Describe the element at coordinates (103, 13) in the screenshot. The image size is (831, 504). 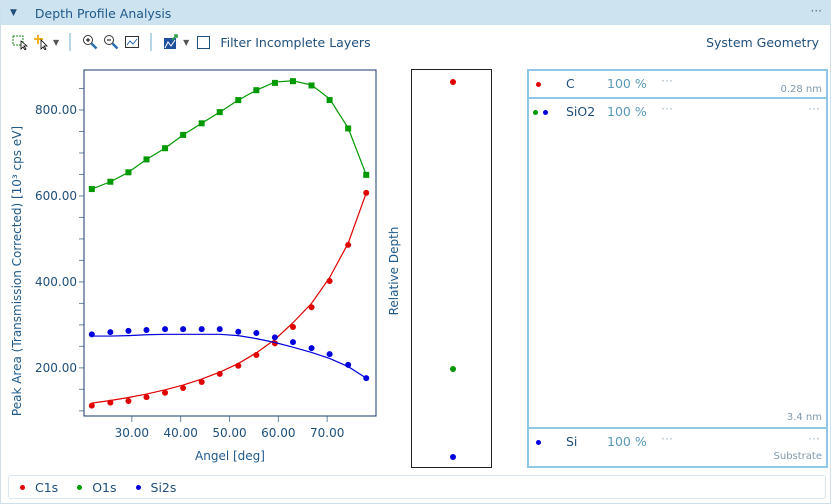
I see `panel-title: Depth Profile Analysis` at that location.